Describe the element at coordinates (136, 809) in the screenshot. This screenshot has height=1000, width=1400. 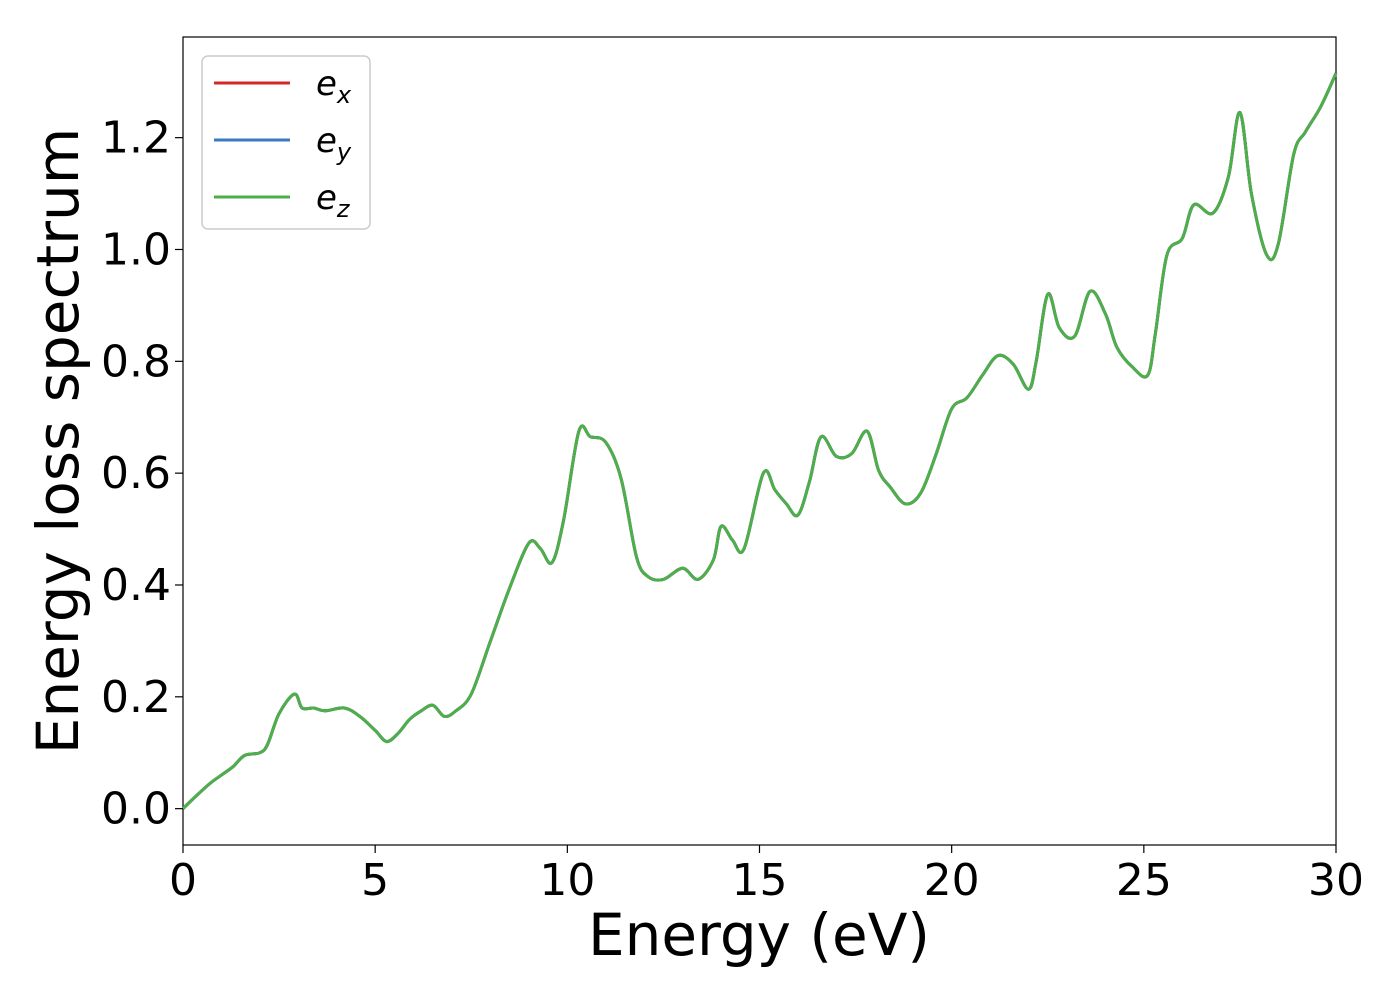
I see `y-tick-label: 0.0` at that location.